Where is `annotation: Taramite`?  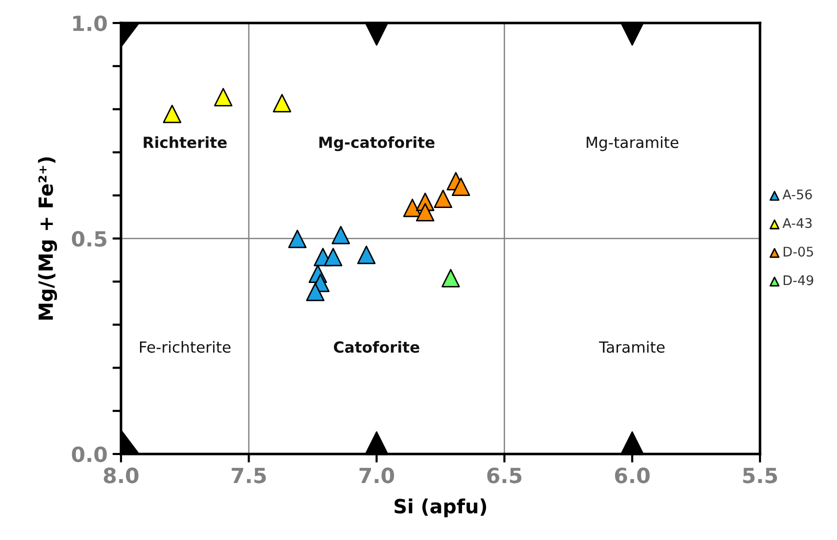 annotation: Taramite is located at coordinates (631, 347).